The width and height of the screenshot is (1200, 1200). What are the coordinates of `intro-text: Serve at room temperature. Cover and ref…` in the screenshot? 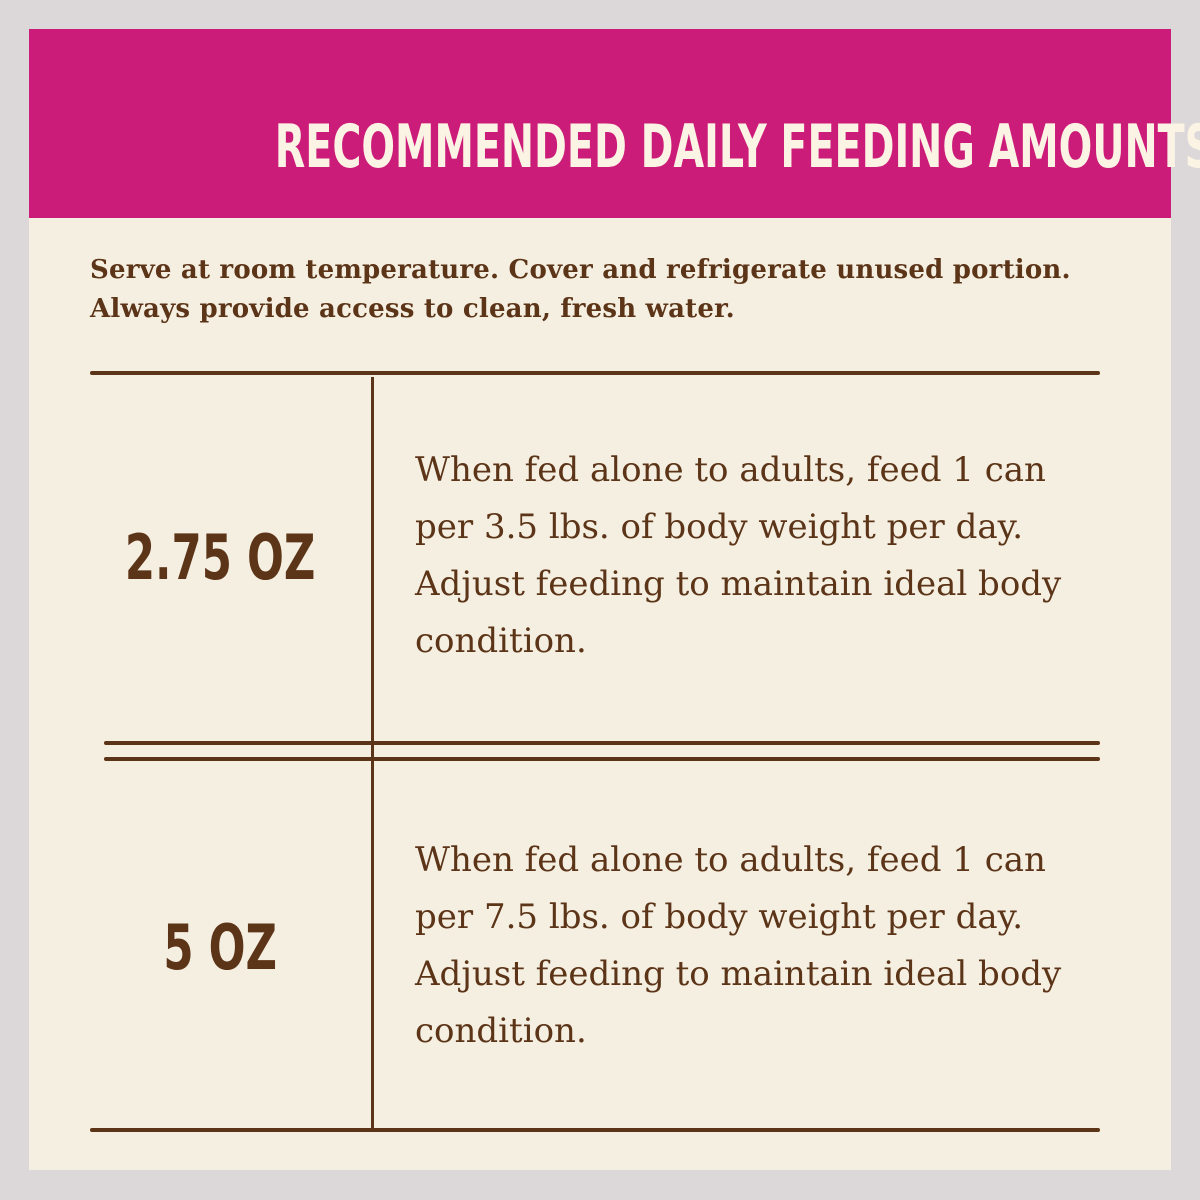 It's located at (580, 289).